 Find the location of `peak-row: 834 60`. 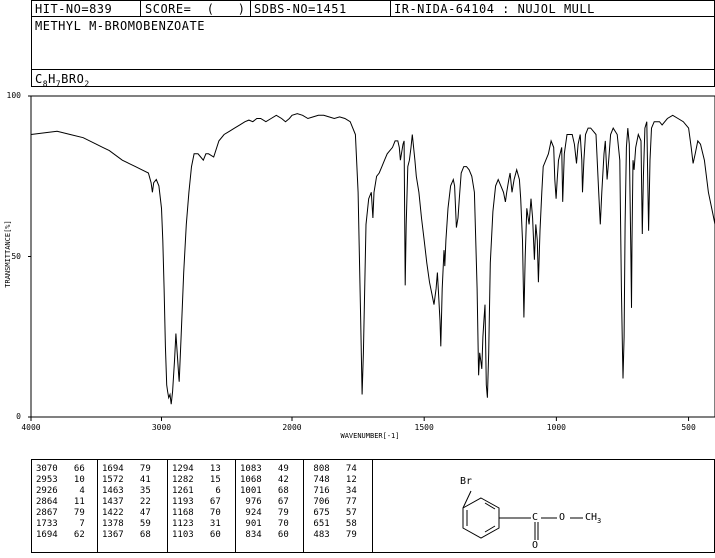

peak-row: 834 60 is located at coordinates (264, 535).